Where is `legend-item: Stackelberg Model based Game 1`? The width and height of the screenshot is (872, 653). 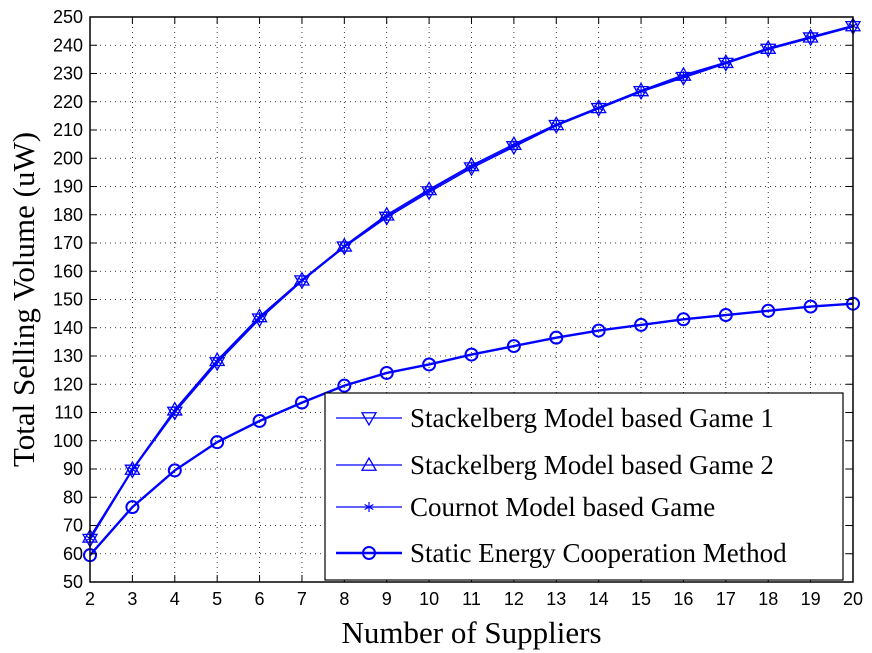
legend-item: Stackelberg Model based Game 1 is located at coordinates (555, 418).